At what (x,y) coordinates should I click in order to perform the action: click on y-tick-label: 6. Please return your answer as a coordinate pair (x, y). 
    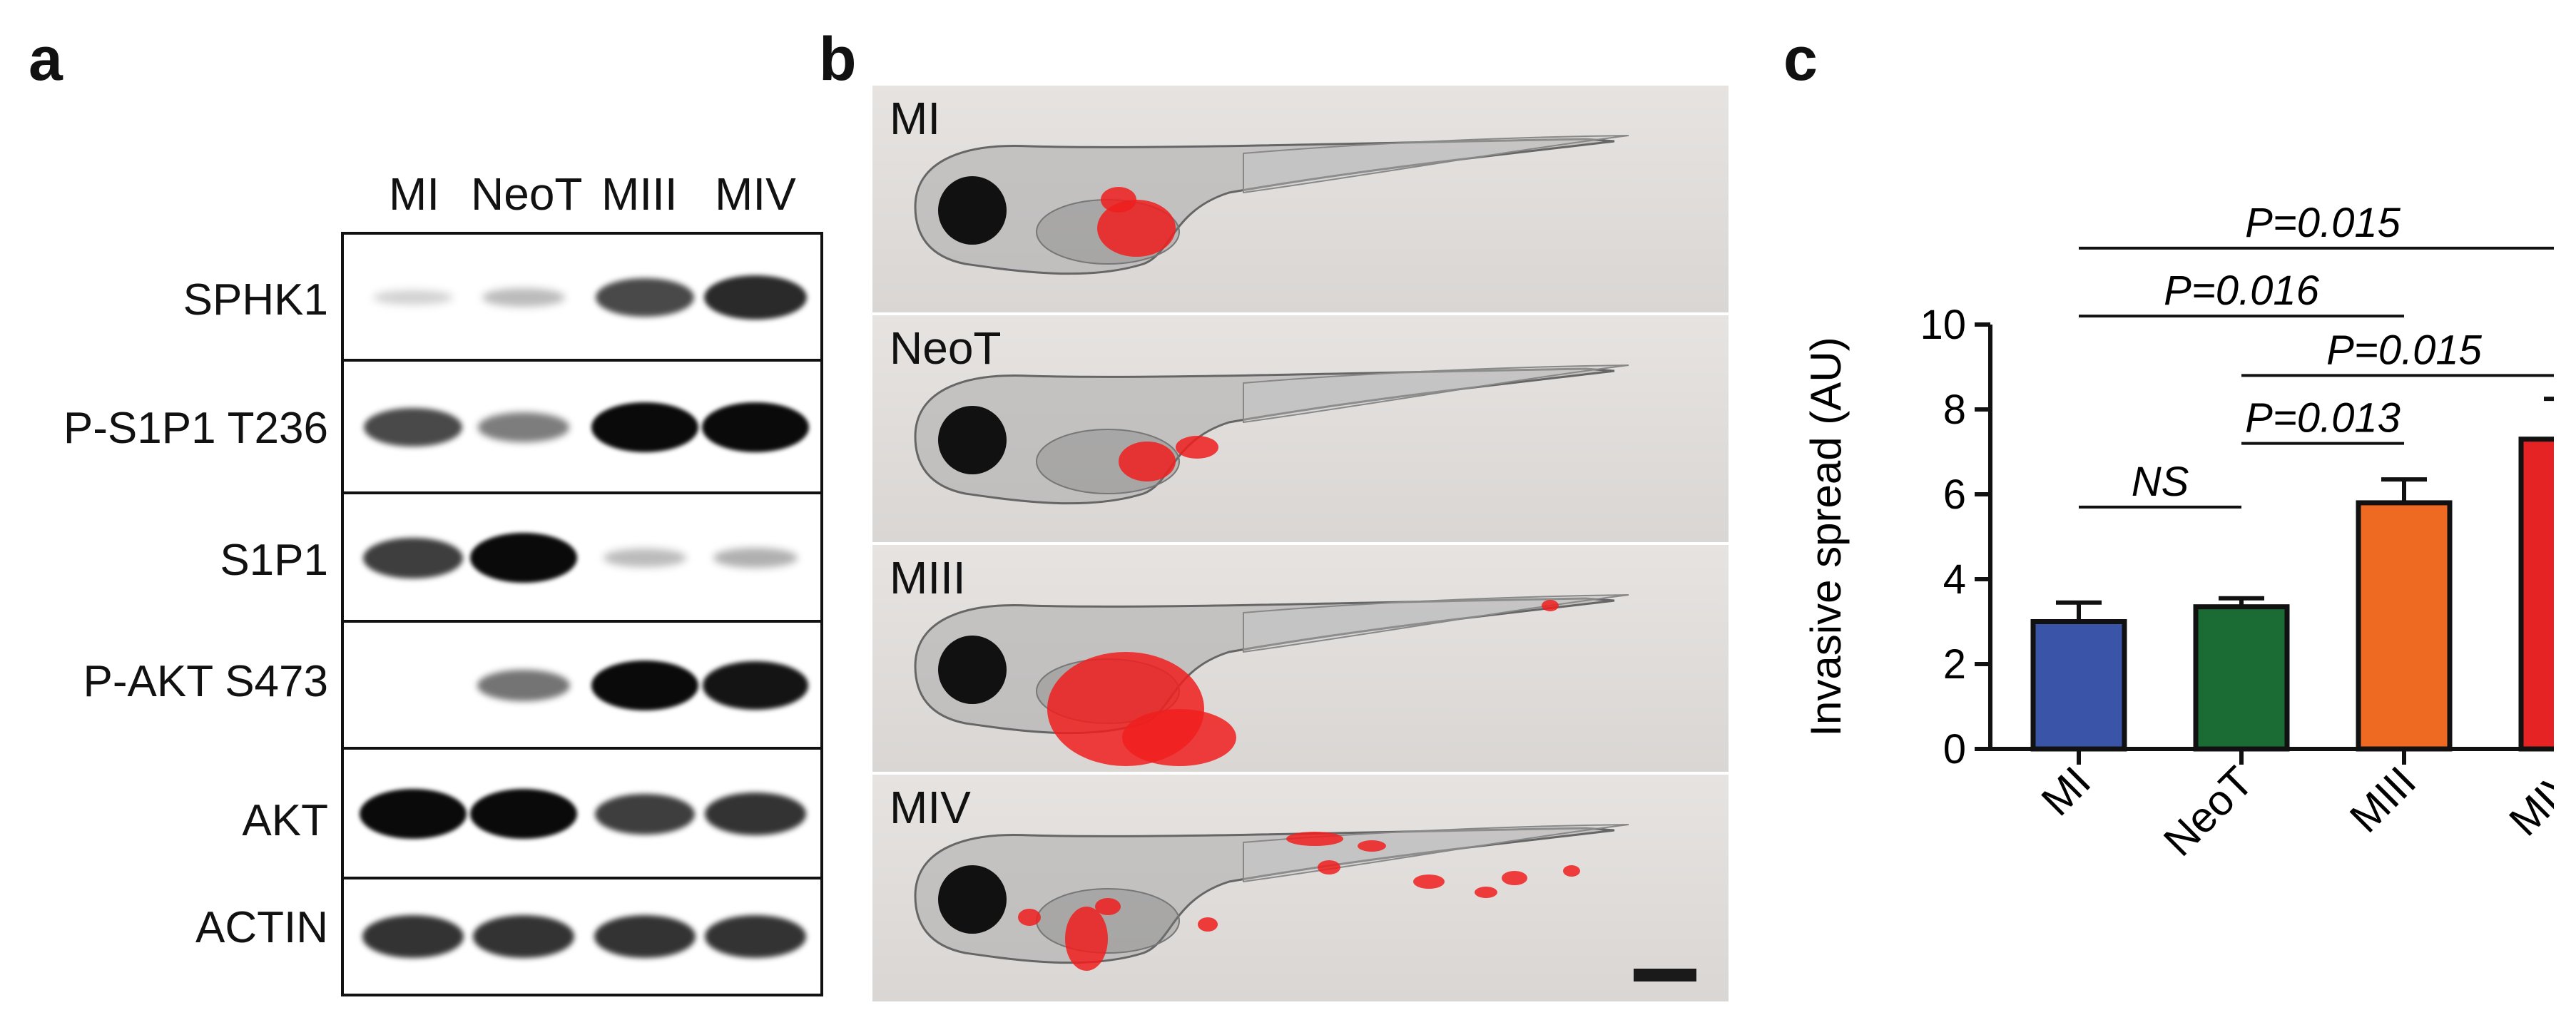
    Looking at the image, I should click on (1954, 494).